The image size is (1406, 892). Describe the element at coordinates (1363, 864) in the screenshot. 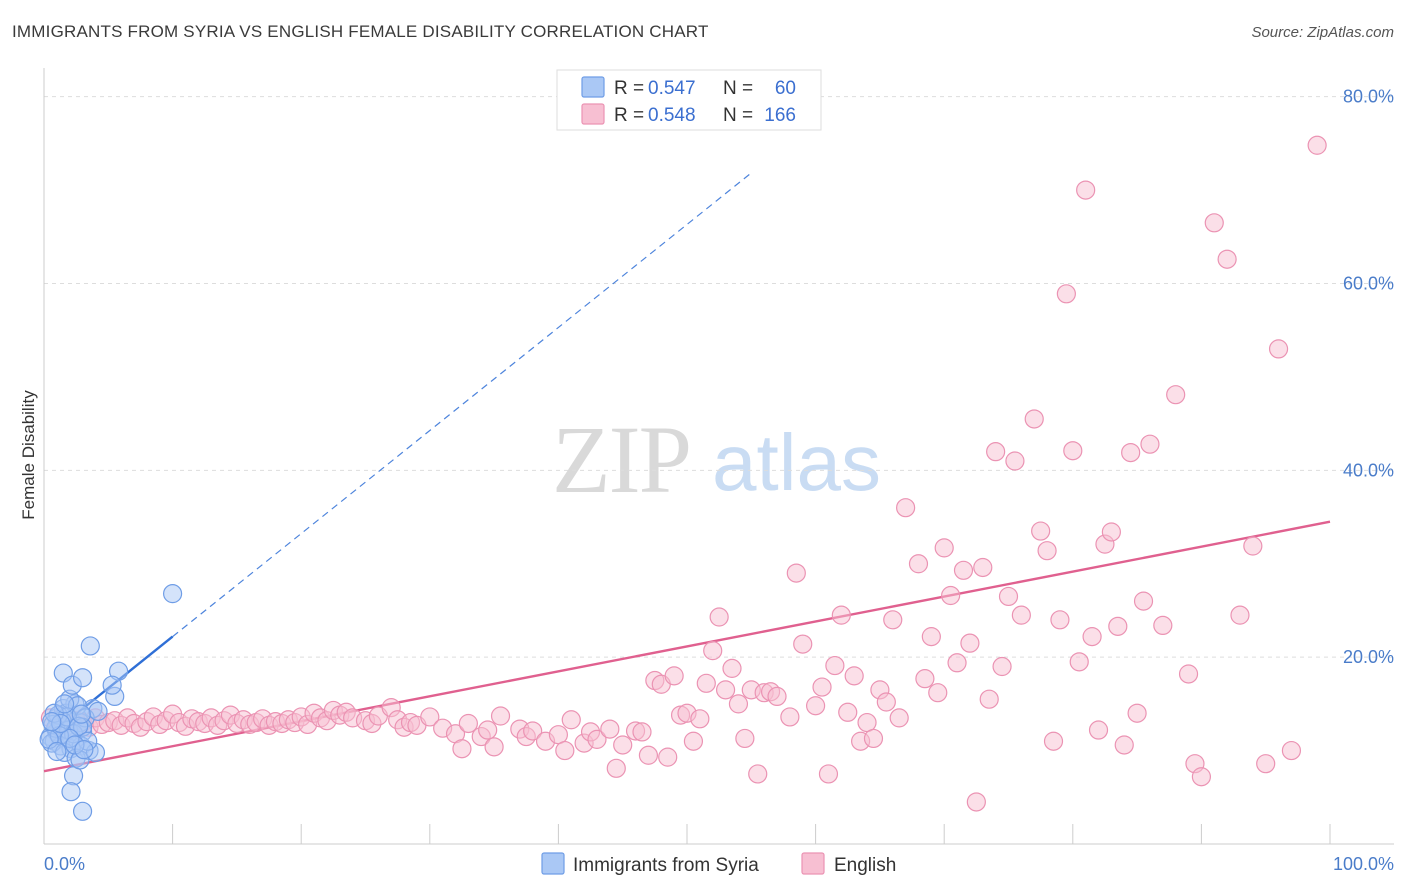

I see `x-tick-label-max: 100.0%` at that location.